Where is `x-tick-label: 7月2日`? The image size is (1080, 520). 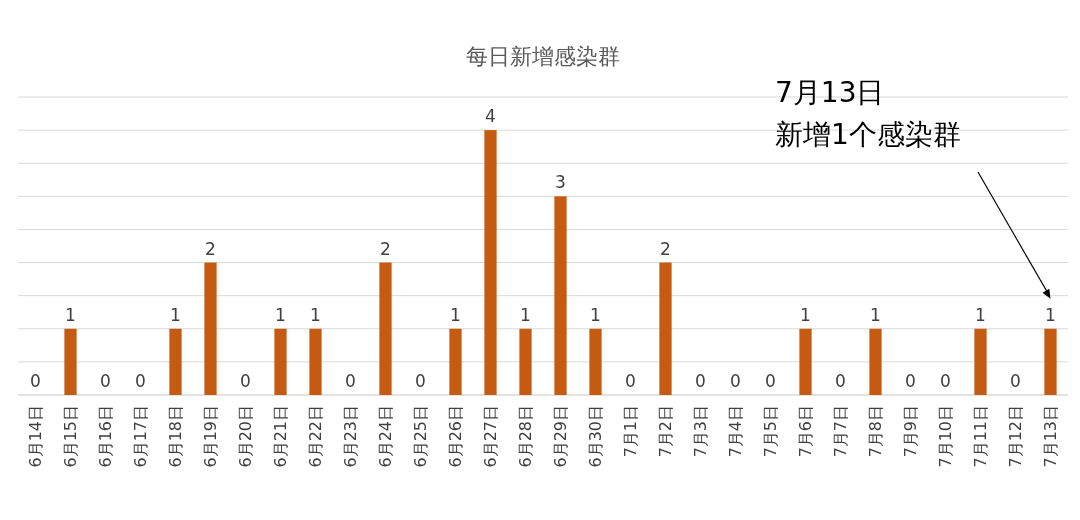
x-tick-label: 7月2日 is located at coordinates (665, 431).